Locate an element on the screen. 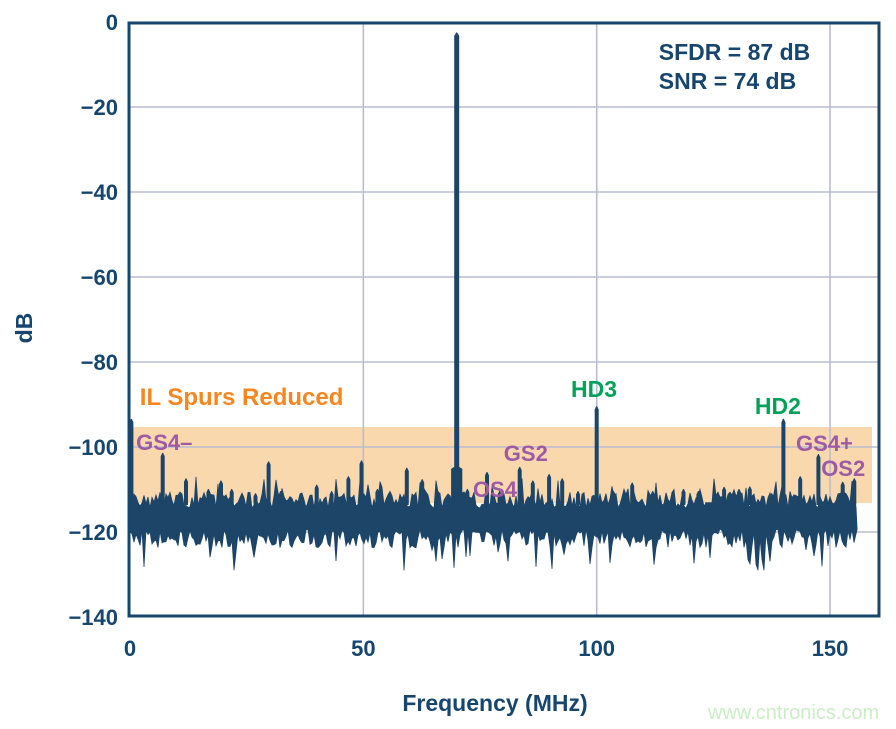 The image size is (896, 729). x-axis-tick-labels: 0 50 100 150 is located at coordinates (486, 648).